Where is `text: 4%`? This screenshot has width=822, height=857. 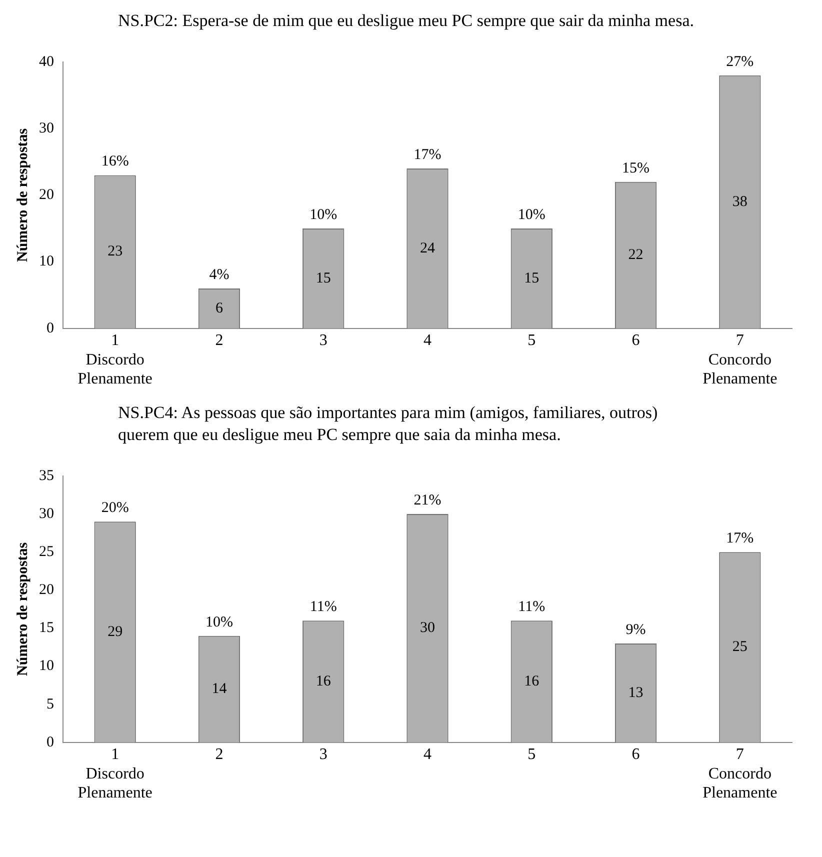 text: 4% is located at coordinates (219, 274).